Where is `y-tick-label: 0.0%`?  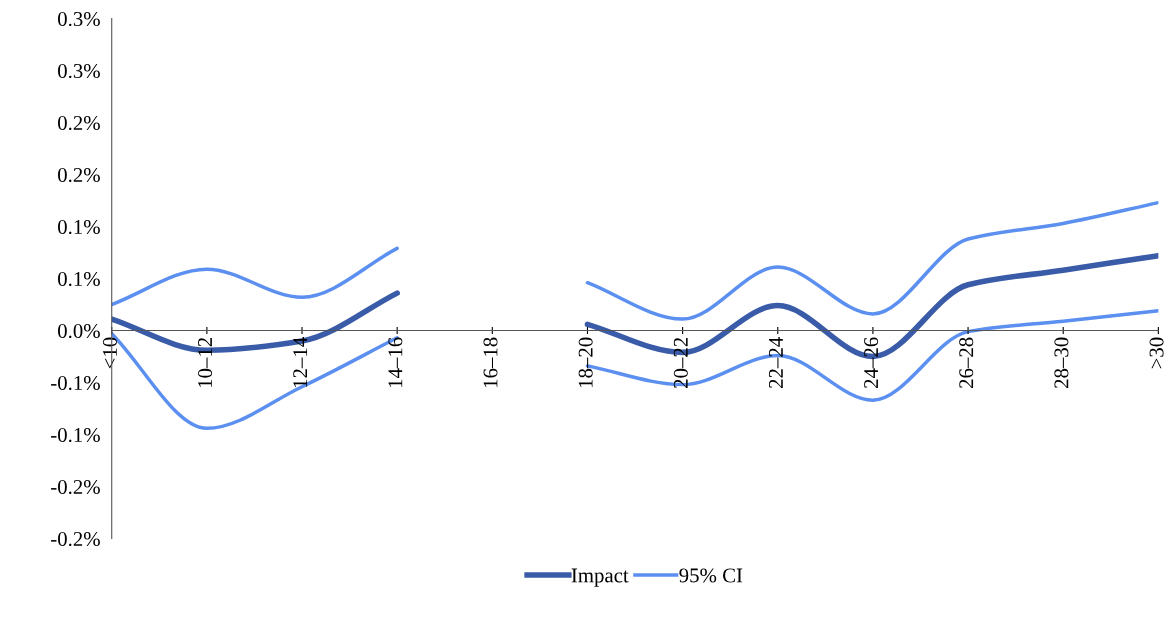
y-tick-label: 0.0% is located at coordinates (79, 331).